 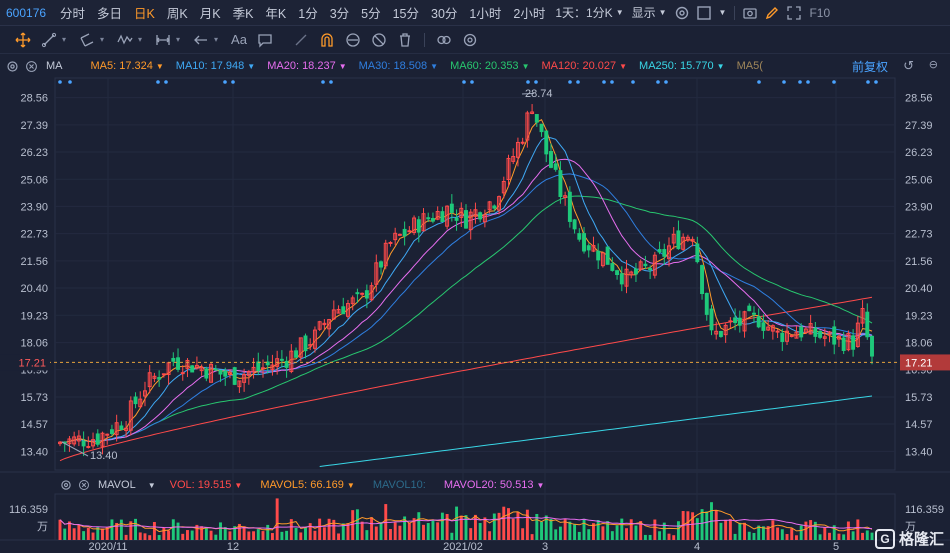 What do you see at coordinates (243, 14) in the screenshot?
I see `timeframe-tab: 季K` at bounding box center [243, 14].